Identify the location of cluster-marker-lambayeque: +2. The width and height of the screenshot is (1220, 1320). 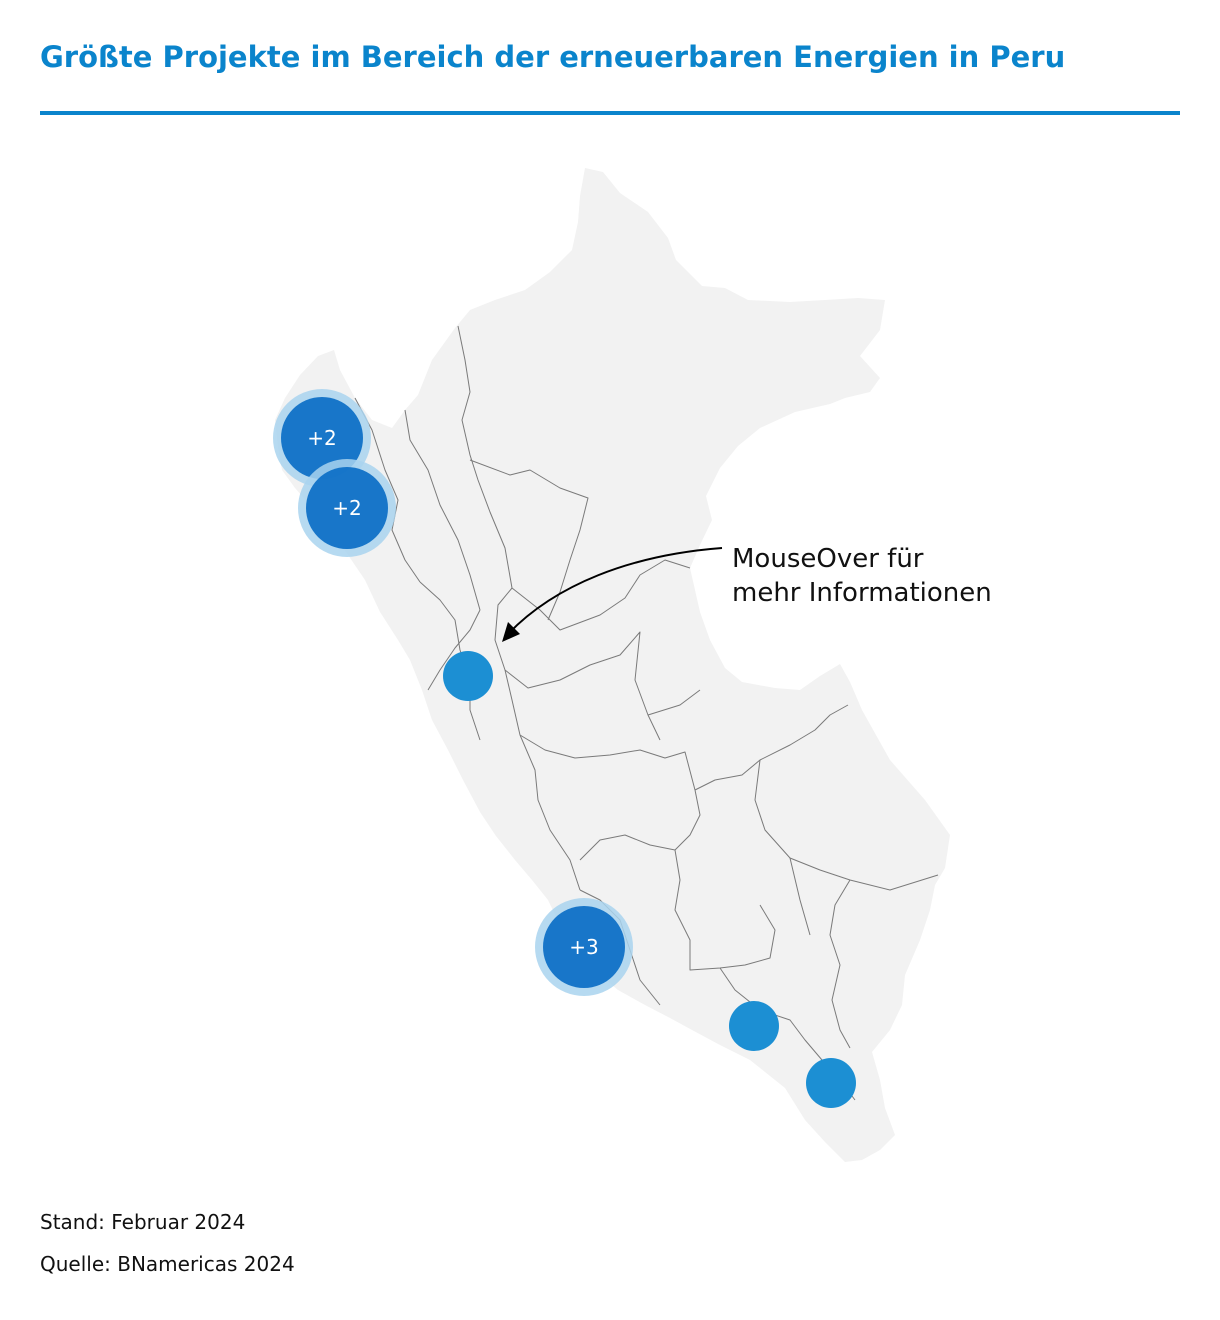
(347, 508).